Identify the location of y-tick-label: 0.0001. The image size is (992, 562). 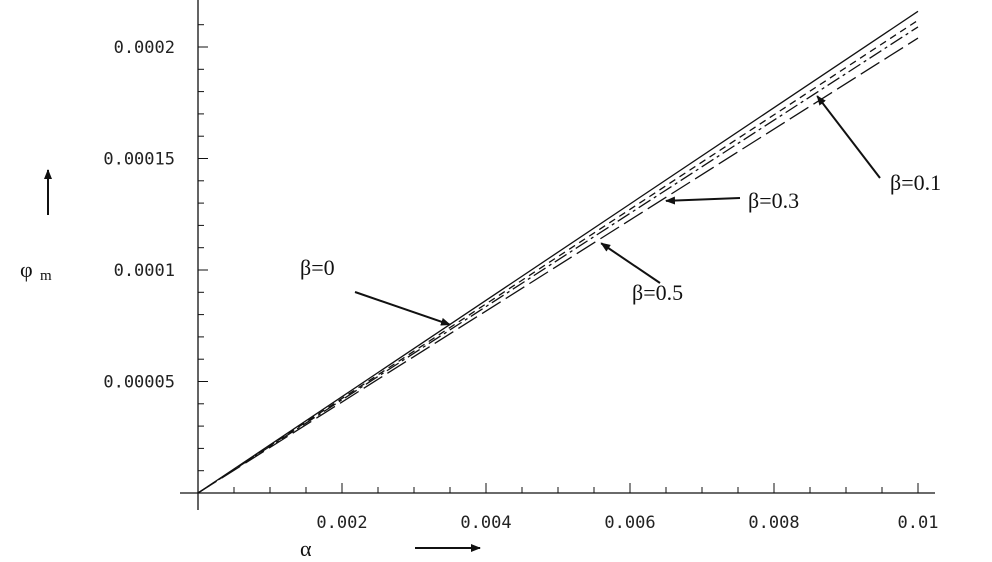
(144, 271).